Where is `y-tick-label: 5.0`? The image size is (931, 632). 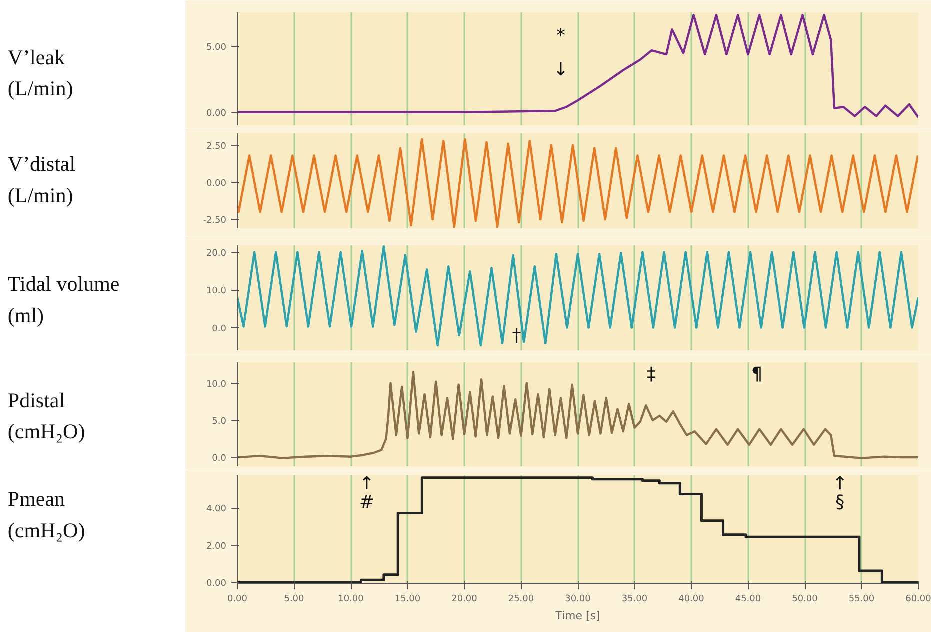 y-tick-label: 5.0 is located at coordinates (219, 421).